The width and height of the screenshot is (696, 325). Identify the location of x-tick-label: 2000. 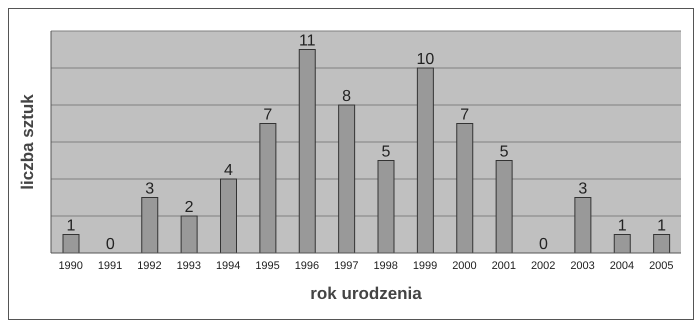
(464, 266).